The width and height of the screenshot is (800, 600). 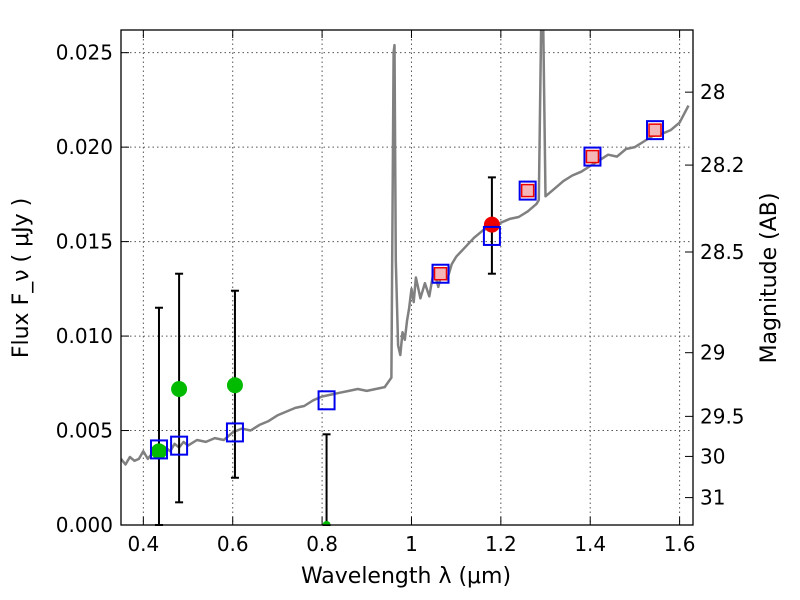 What do you see at coordinates (143, 544) in the screenshot?
I see `x-tick-label: 0.4` at bounding box center [143, 544].